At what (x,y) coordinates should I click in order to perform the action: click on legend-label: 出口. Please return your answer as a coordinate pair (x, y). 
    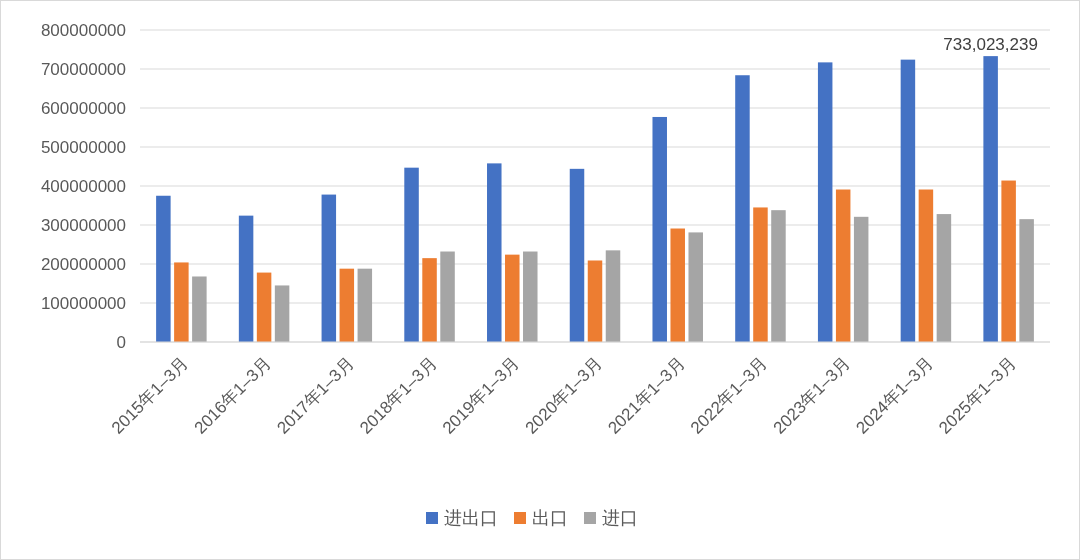
    Looking at the image, I should click on (550, 518).